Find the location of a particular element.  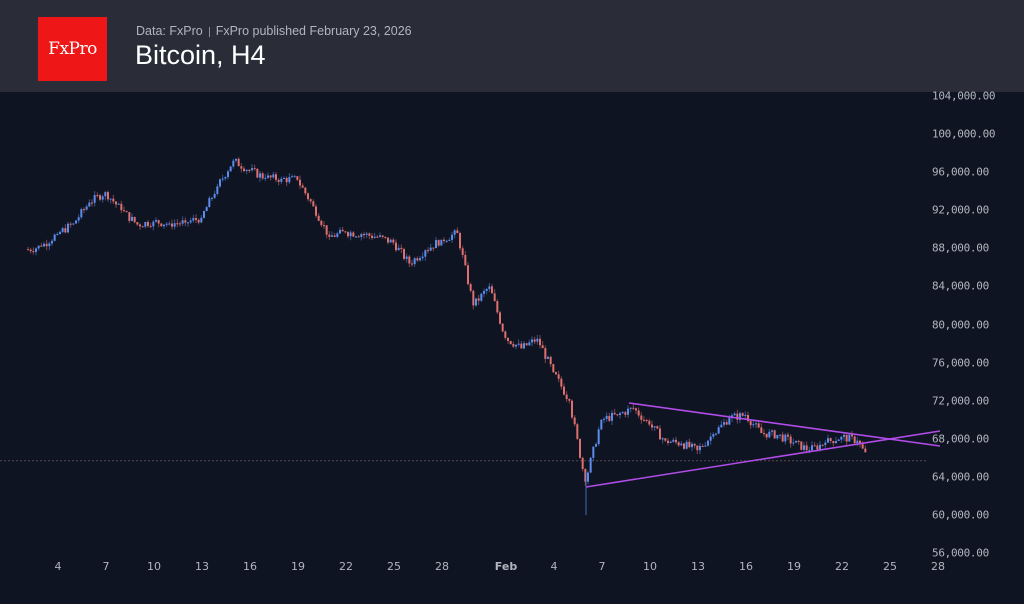

triangle-lower-trendline is located at coordinates (763, 459).